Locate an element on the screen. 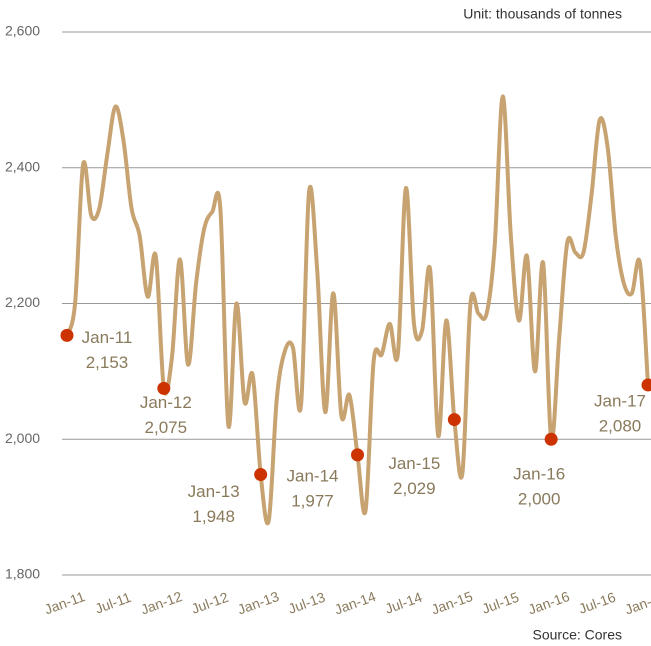 Image resolution: width=651 pixels, height=646 pixels. annotation-date: Jan-13 is located at coordinates (214, 491).